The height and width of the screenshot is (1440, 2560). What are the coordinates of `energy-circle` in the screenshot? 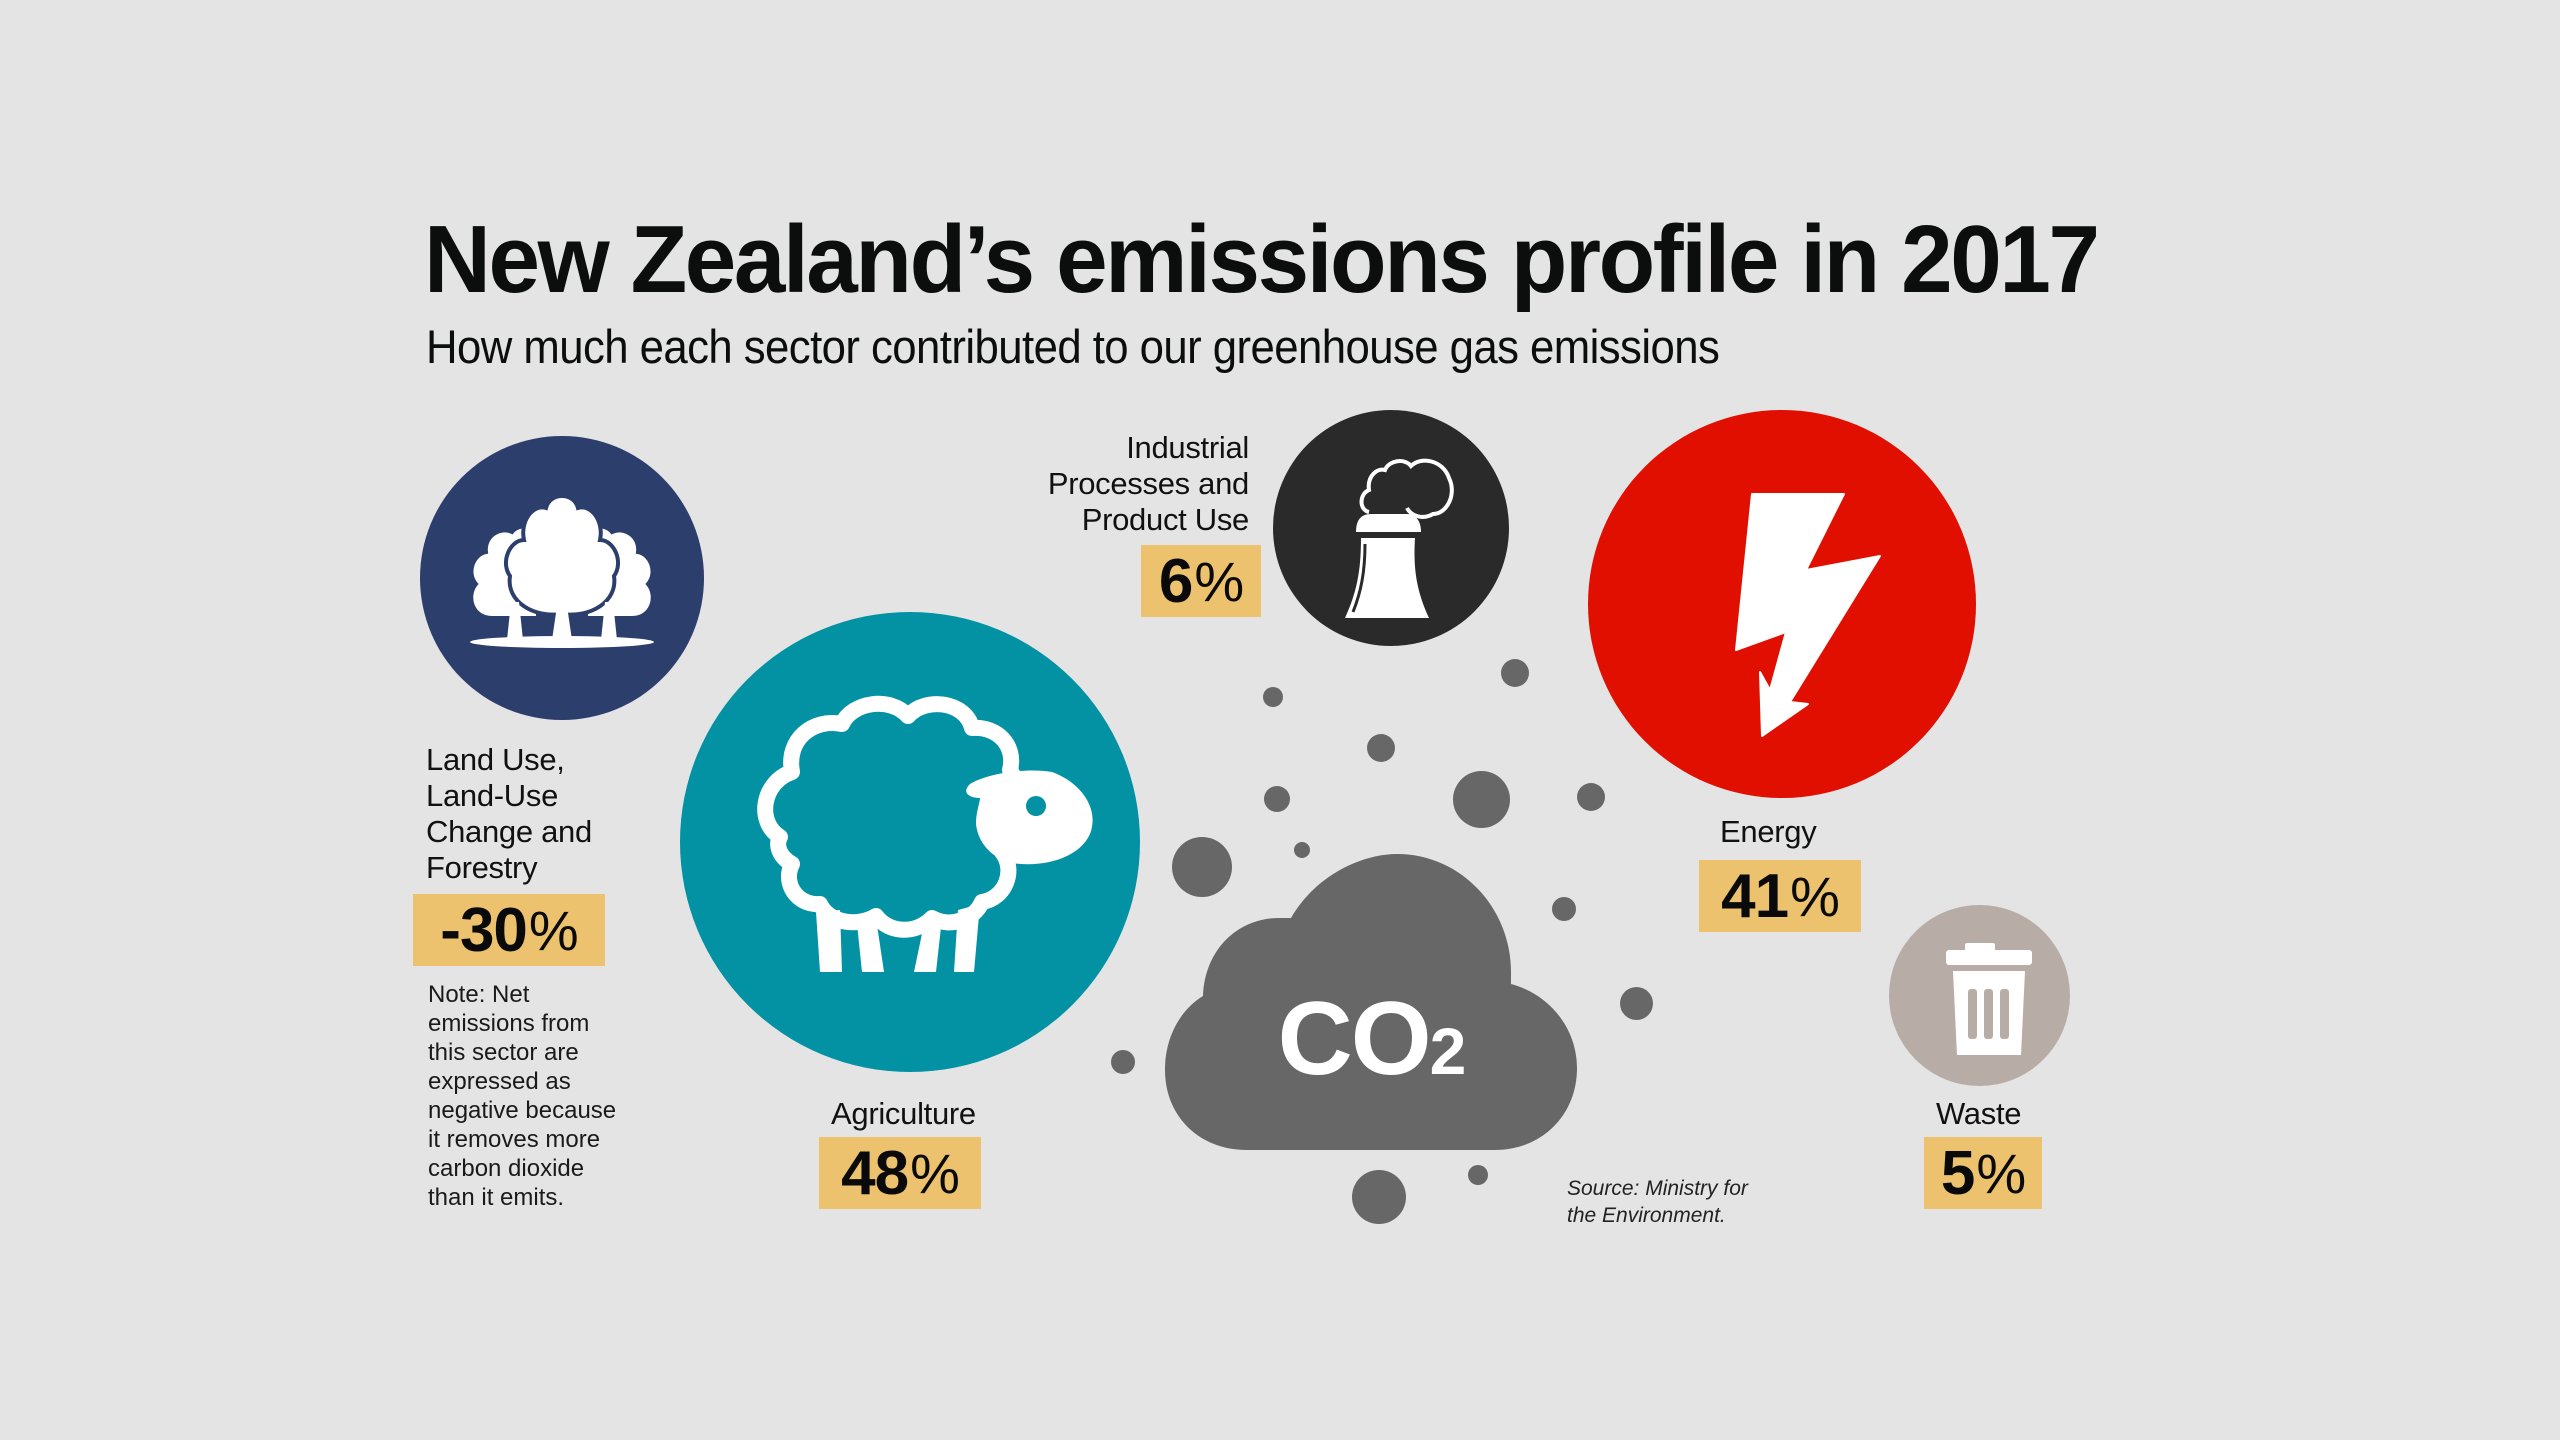 It's located at (1782, 604).